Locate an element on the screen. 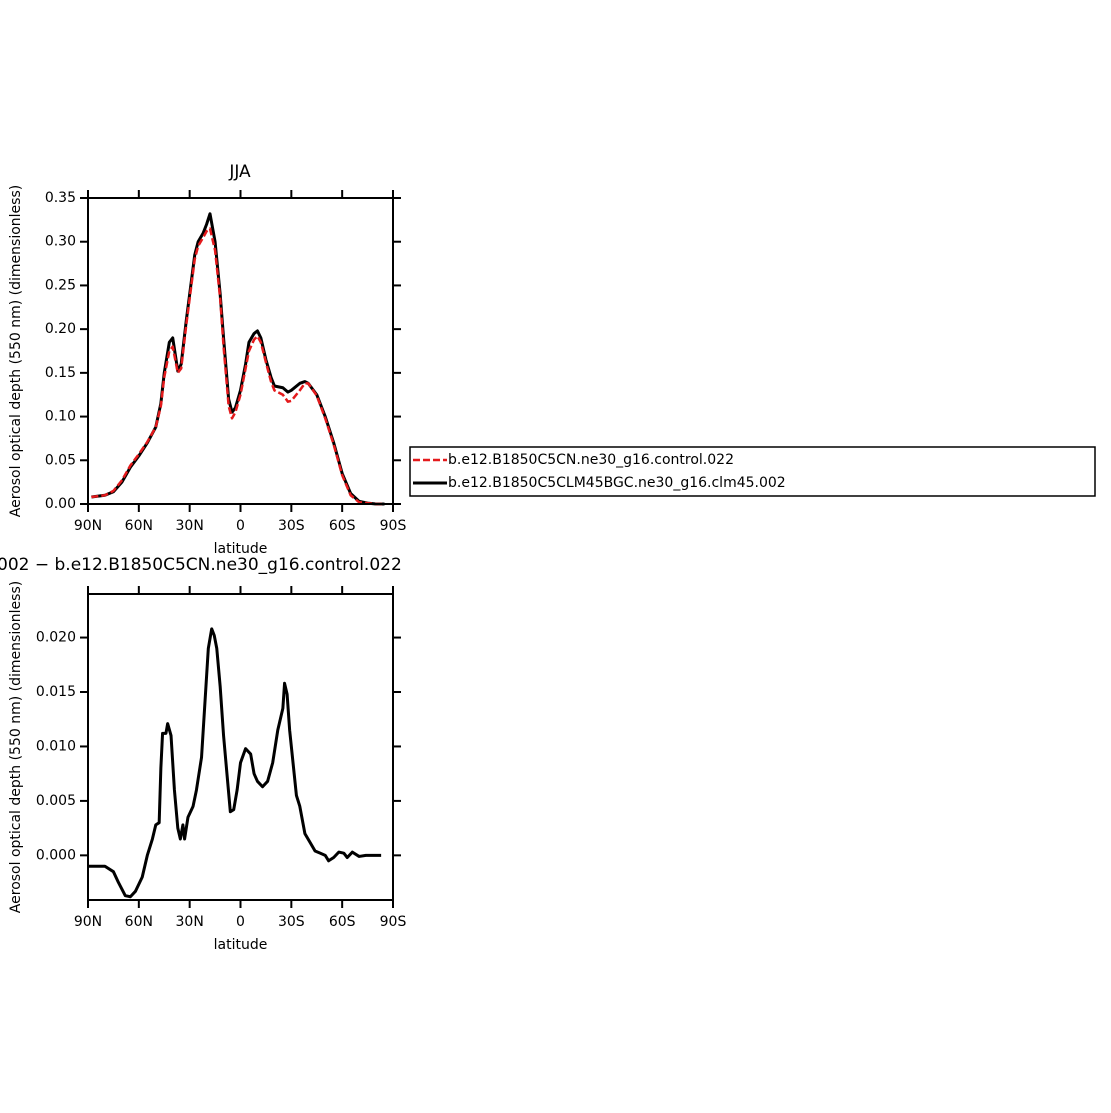 The width and height of the screenshot is (1111, 1113). legend-box is located at coordinates (752, 471).